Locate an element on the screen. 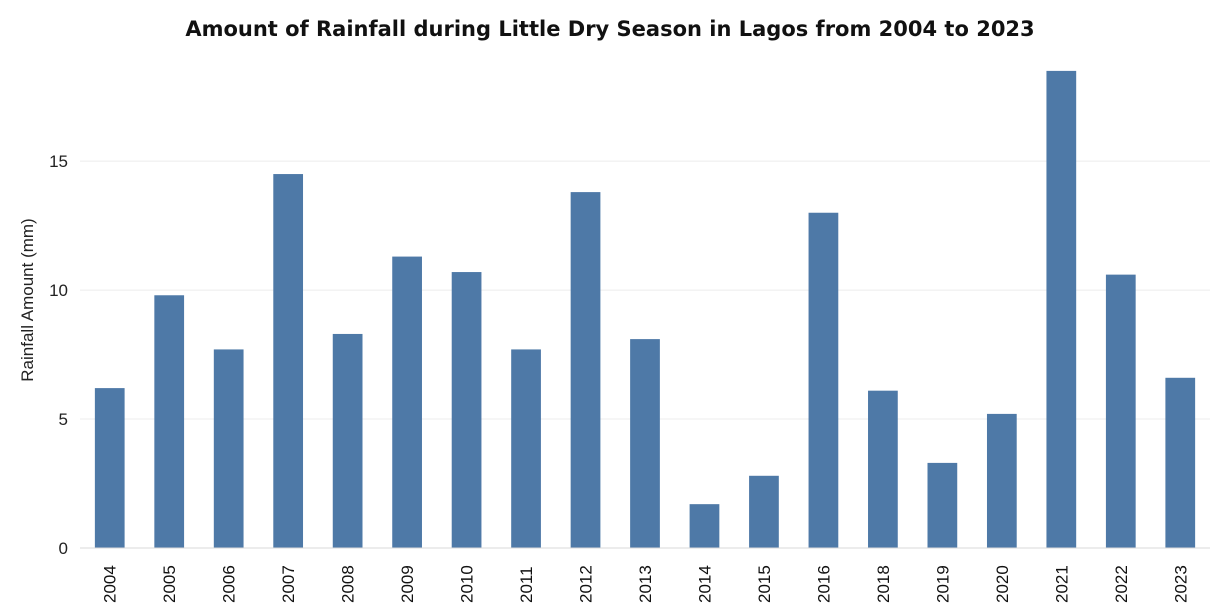  bar-2014 is located at coordinates (704, 526).